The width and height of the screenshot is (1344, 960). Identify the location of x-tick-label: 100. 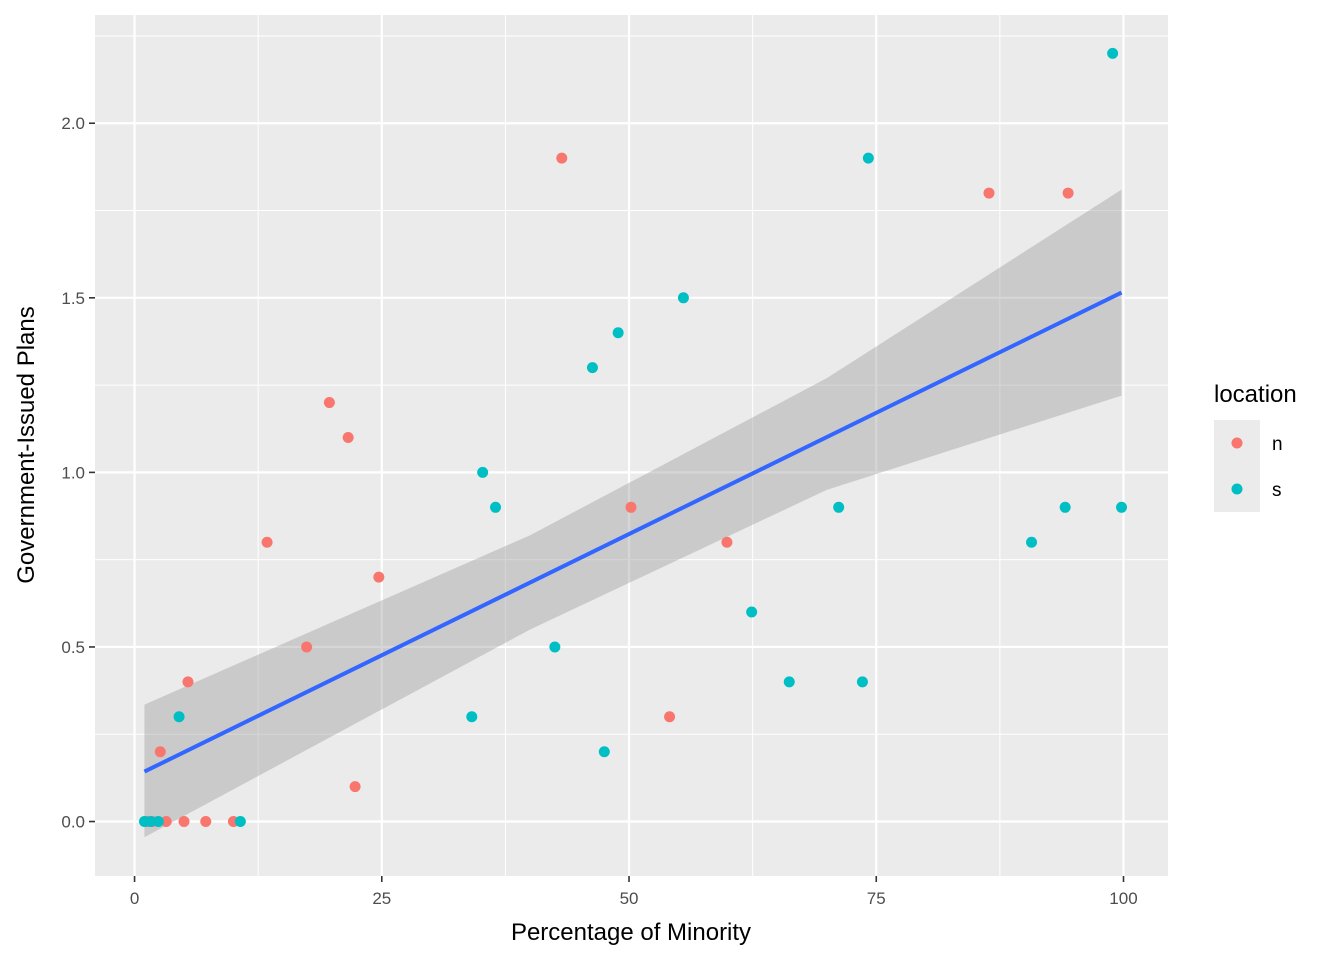
(1123, 898).